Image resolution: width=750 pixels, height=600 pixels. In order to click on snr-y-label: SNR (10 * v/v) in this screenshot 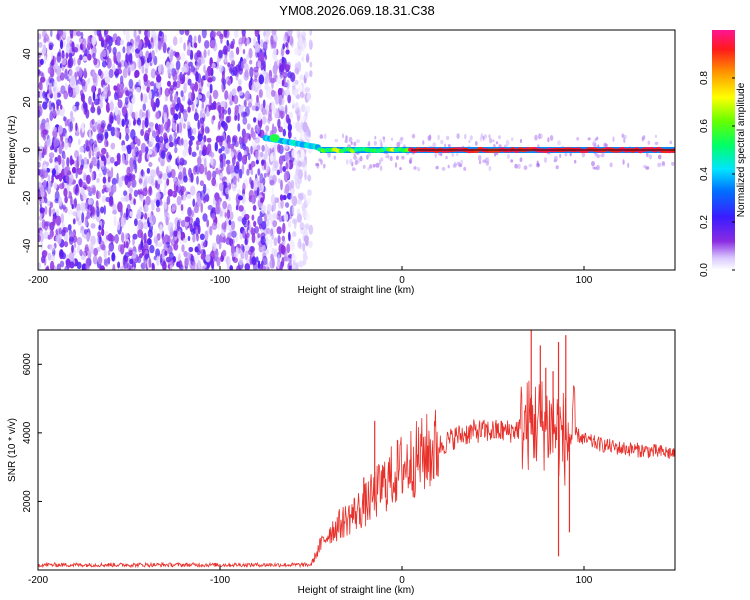, I will do `click(12, 450)`.